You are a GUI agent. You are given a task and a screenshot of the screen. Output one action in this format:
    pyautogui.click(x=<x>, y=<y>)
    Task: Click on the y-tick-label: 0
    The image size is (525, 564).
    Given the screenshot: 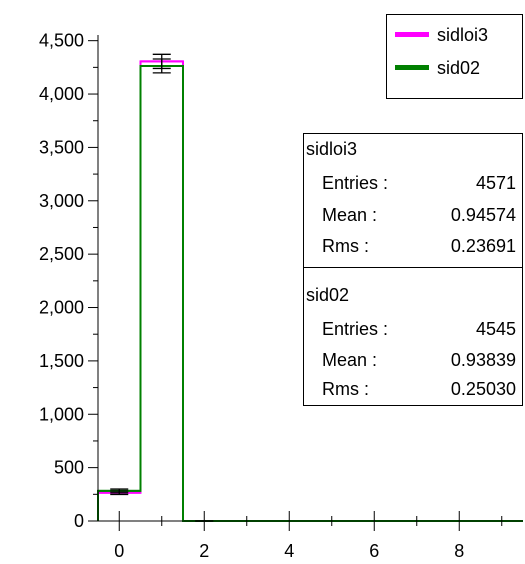 What is the action you would take?
    pyautogui.click(x=79, y=521)
    